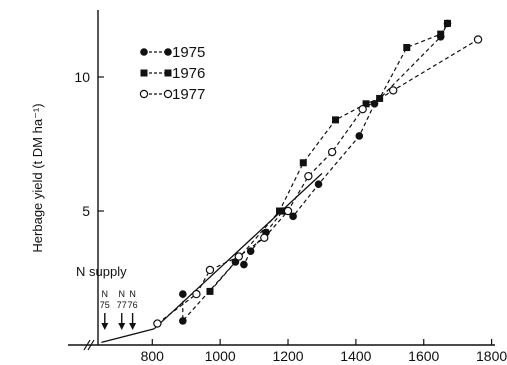 The image size is (507, 365). Describe the element at coordinates (324, 351) in the screenshot. I see `x-ticks: 800 1000 1200 1400 1600 1800` at that location.